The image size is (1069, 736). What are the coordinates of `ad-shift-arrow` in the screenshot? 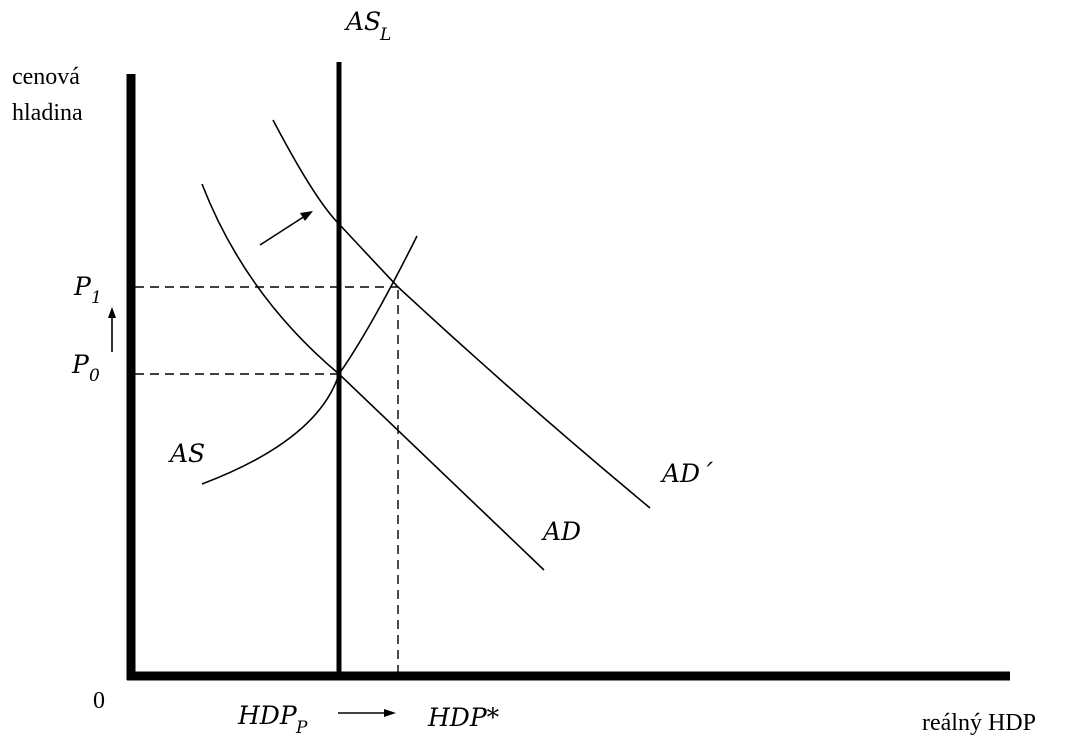 It's located at (286, 228).